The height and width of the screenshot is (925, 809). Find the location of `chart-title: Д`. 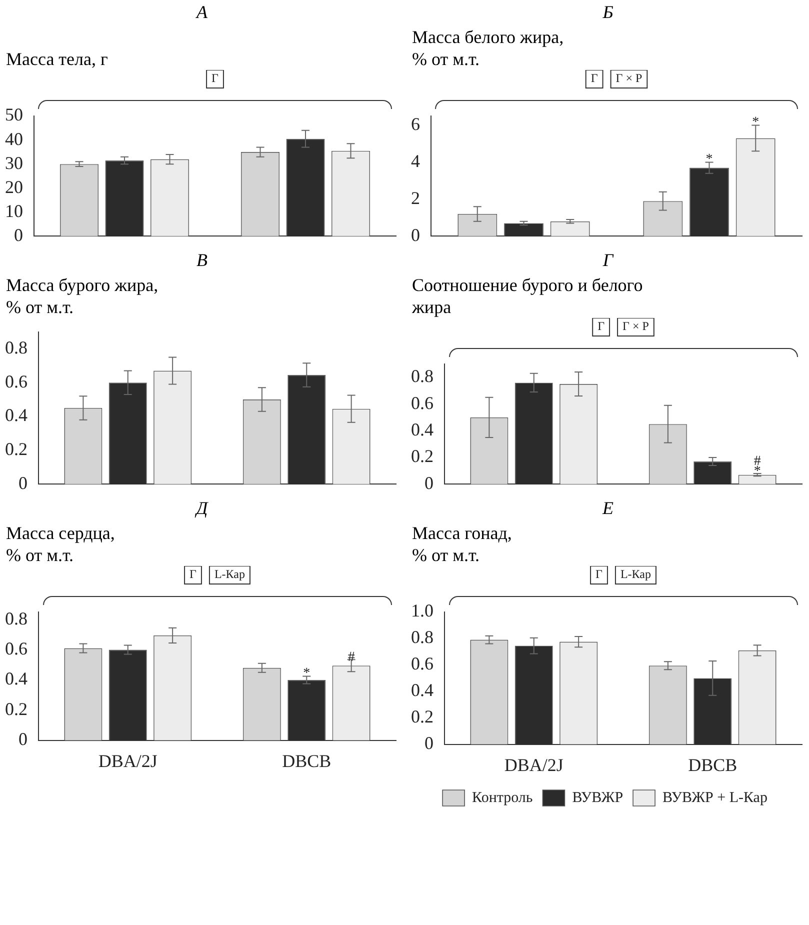

chart-title: Д is located at coordinates (202, 509).